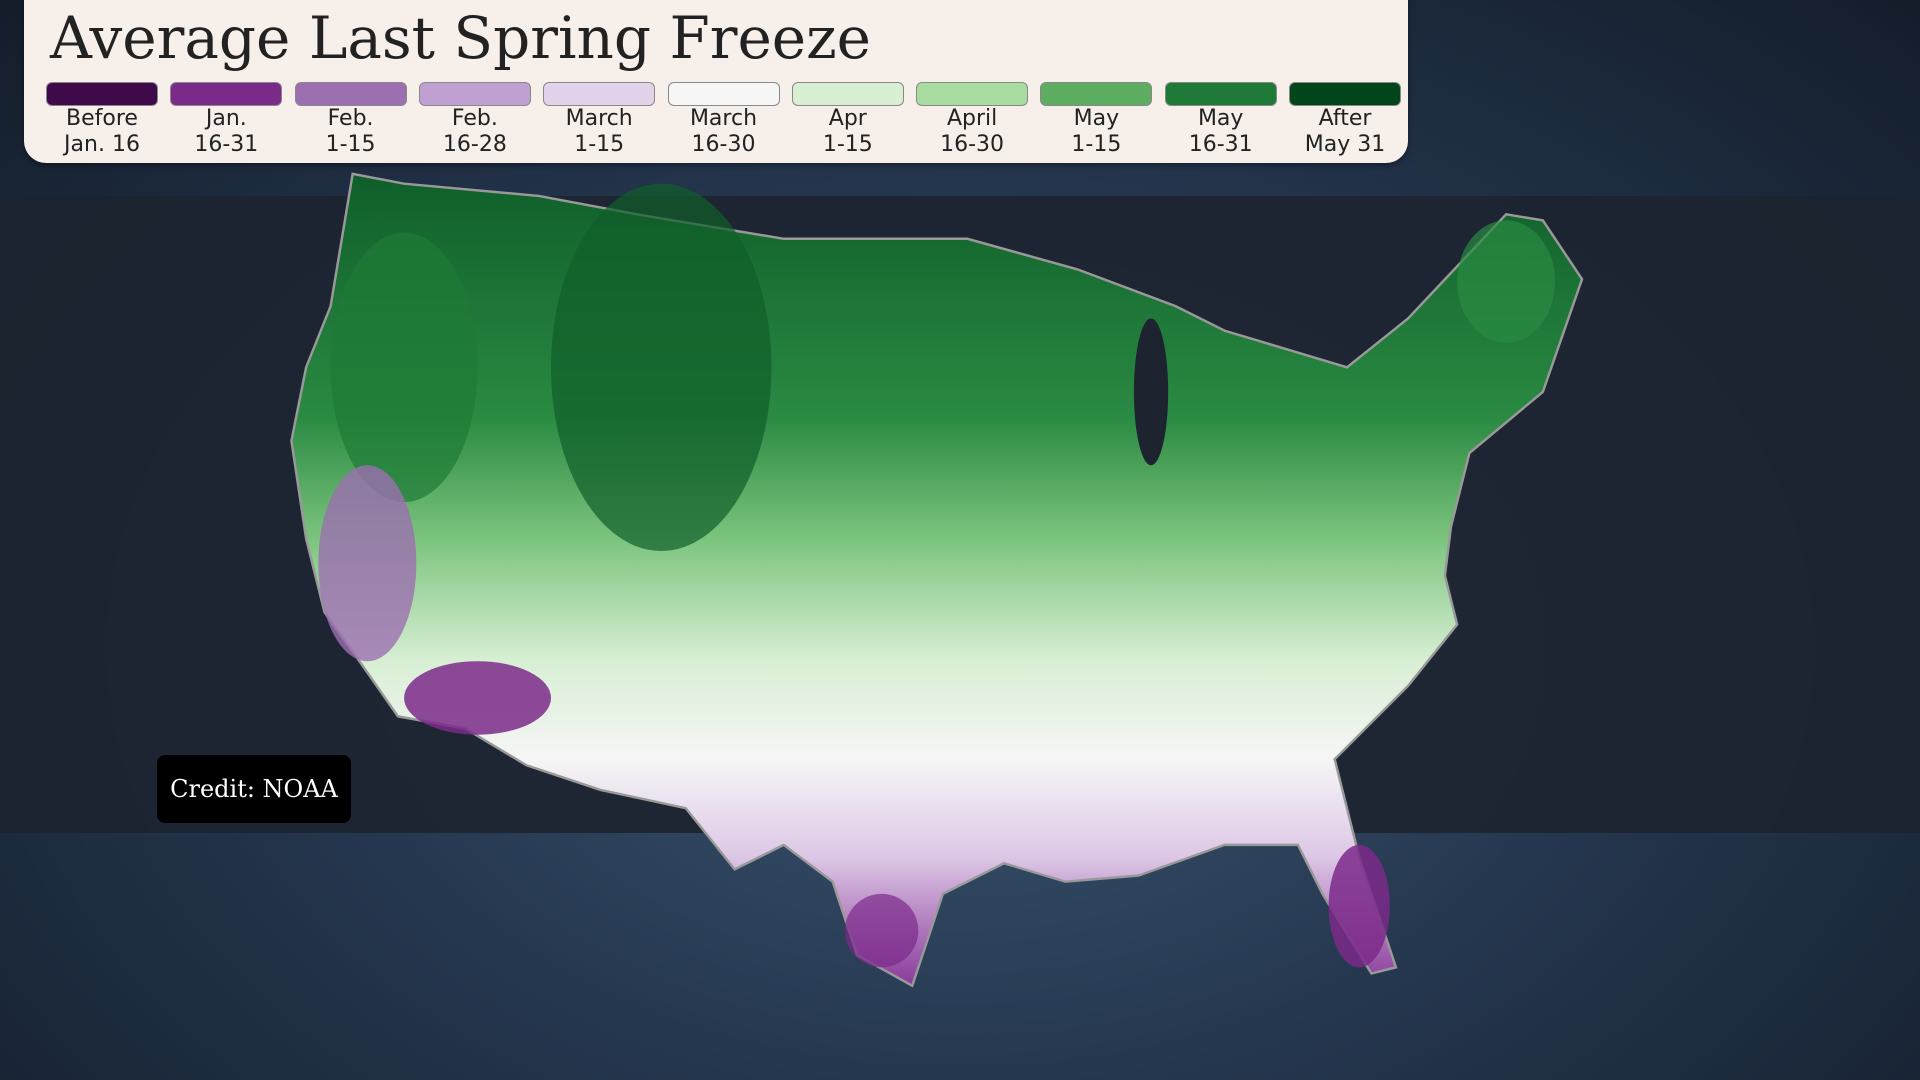 This screenshot has height=1080, width=1920. I want to click on legend-item: Feb. 16-28, so click(474, 120).